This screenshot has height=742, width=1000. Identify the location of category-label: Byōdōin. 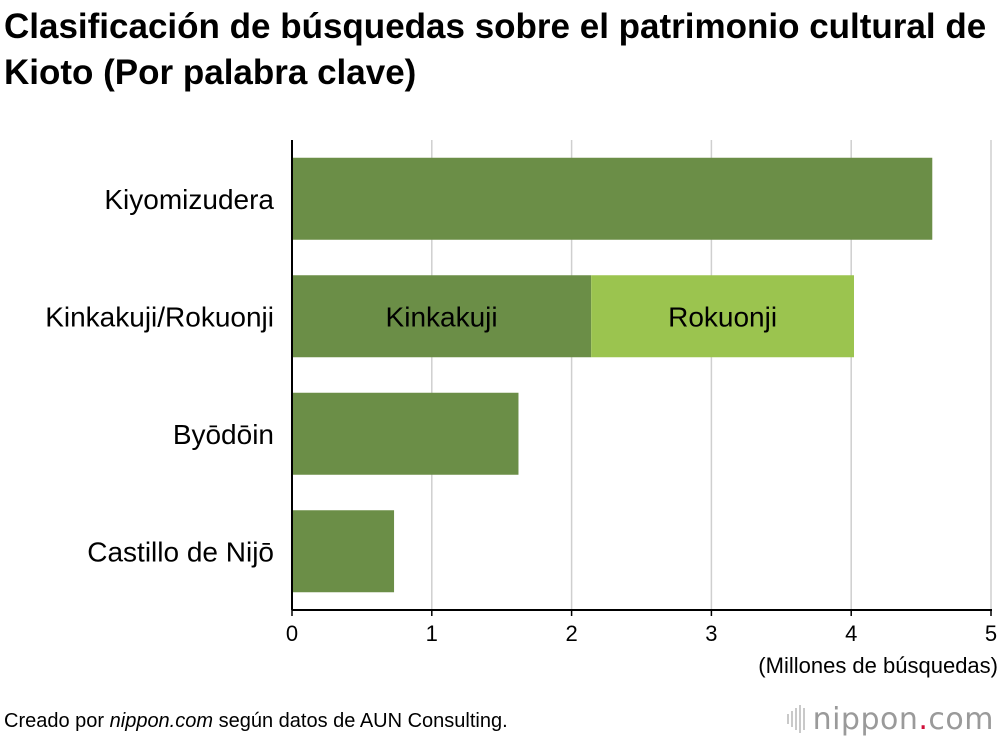
(223, 434).